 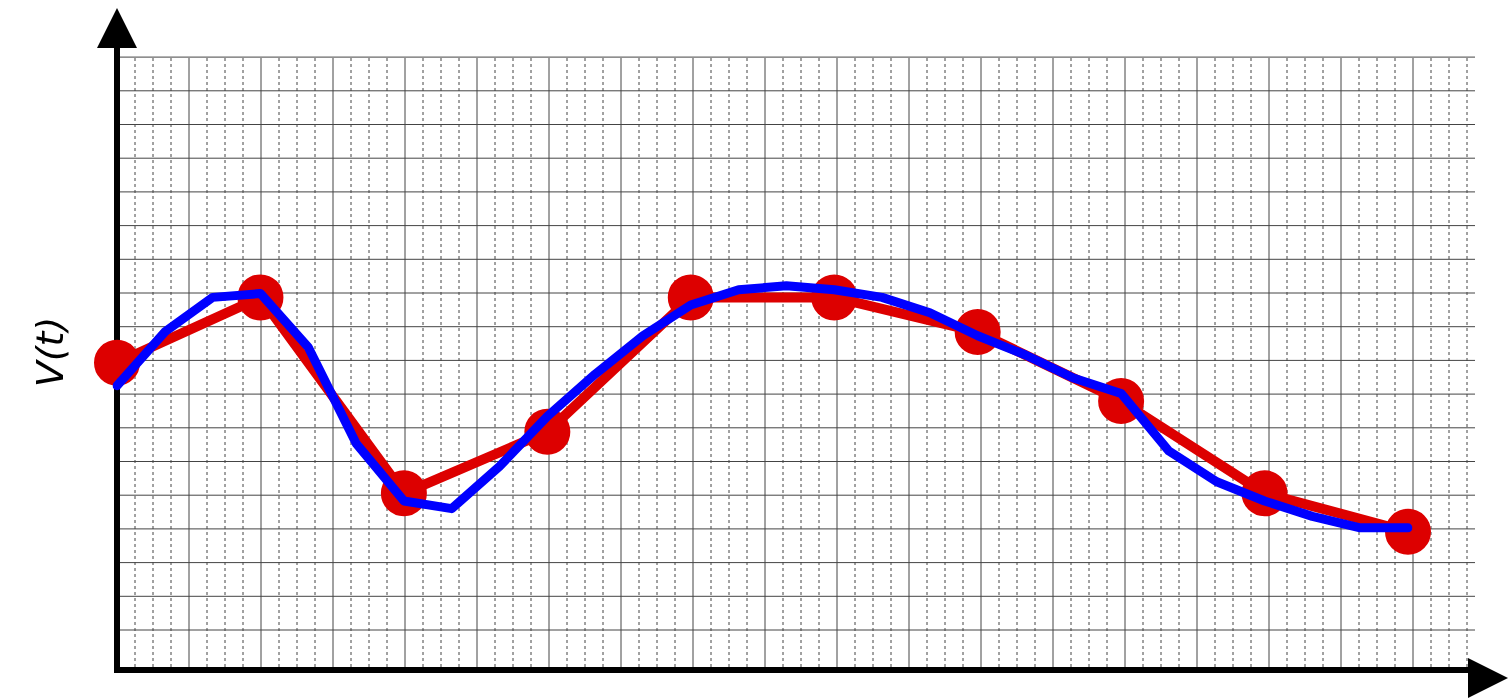 What do you see at coordinates (50, 352) in the screenshot?
I see `y-axis-title: V(t)` at bounding box center [50, 352].